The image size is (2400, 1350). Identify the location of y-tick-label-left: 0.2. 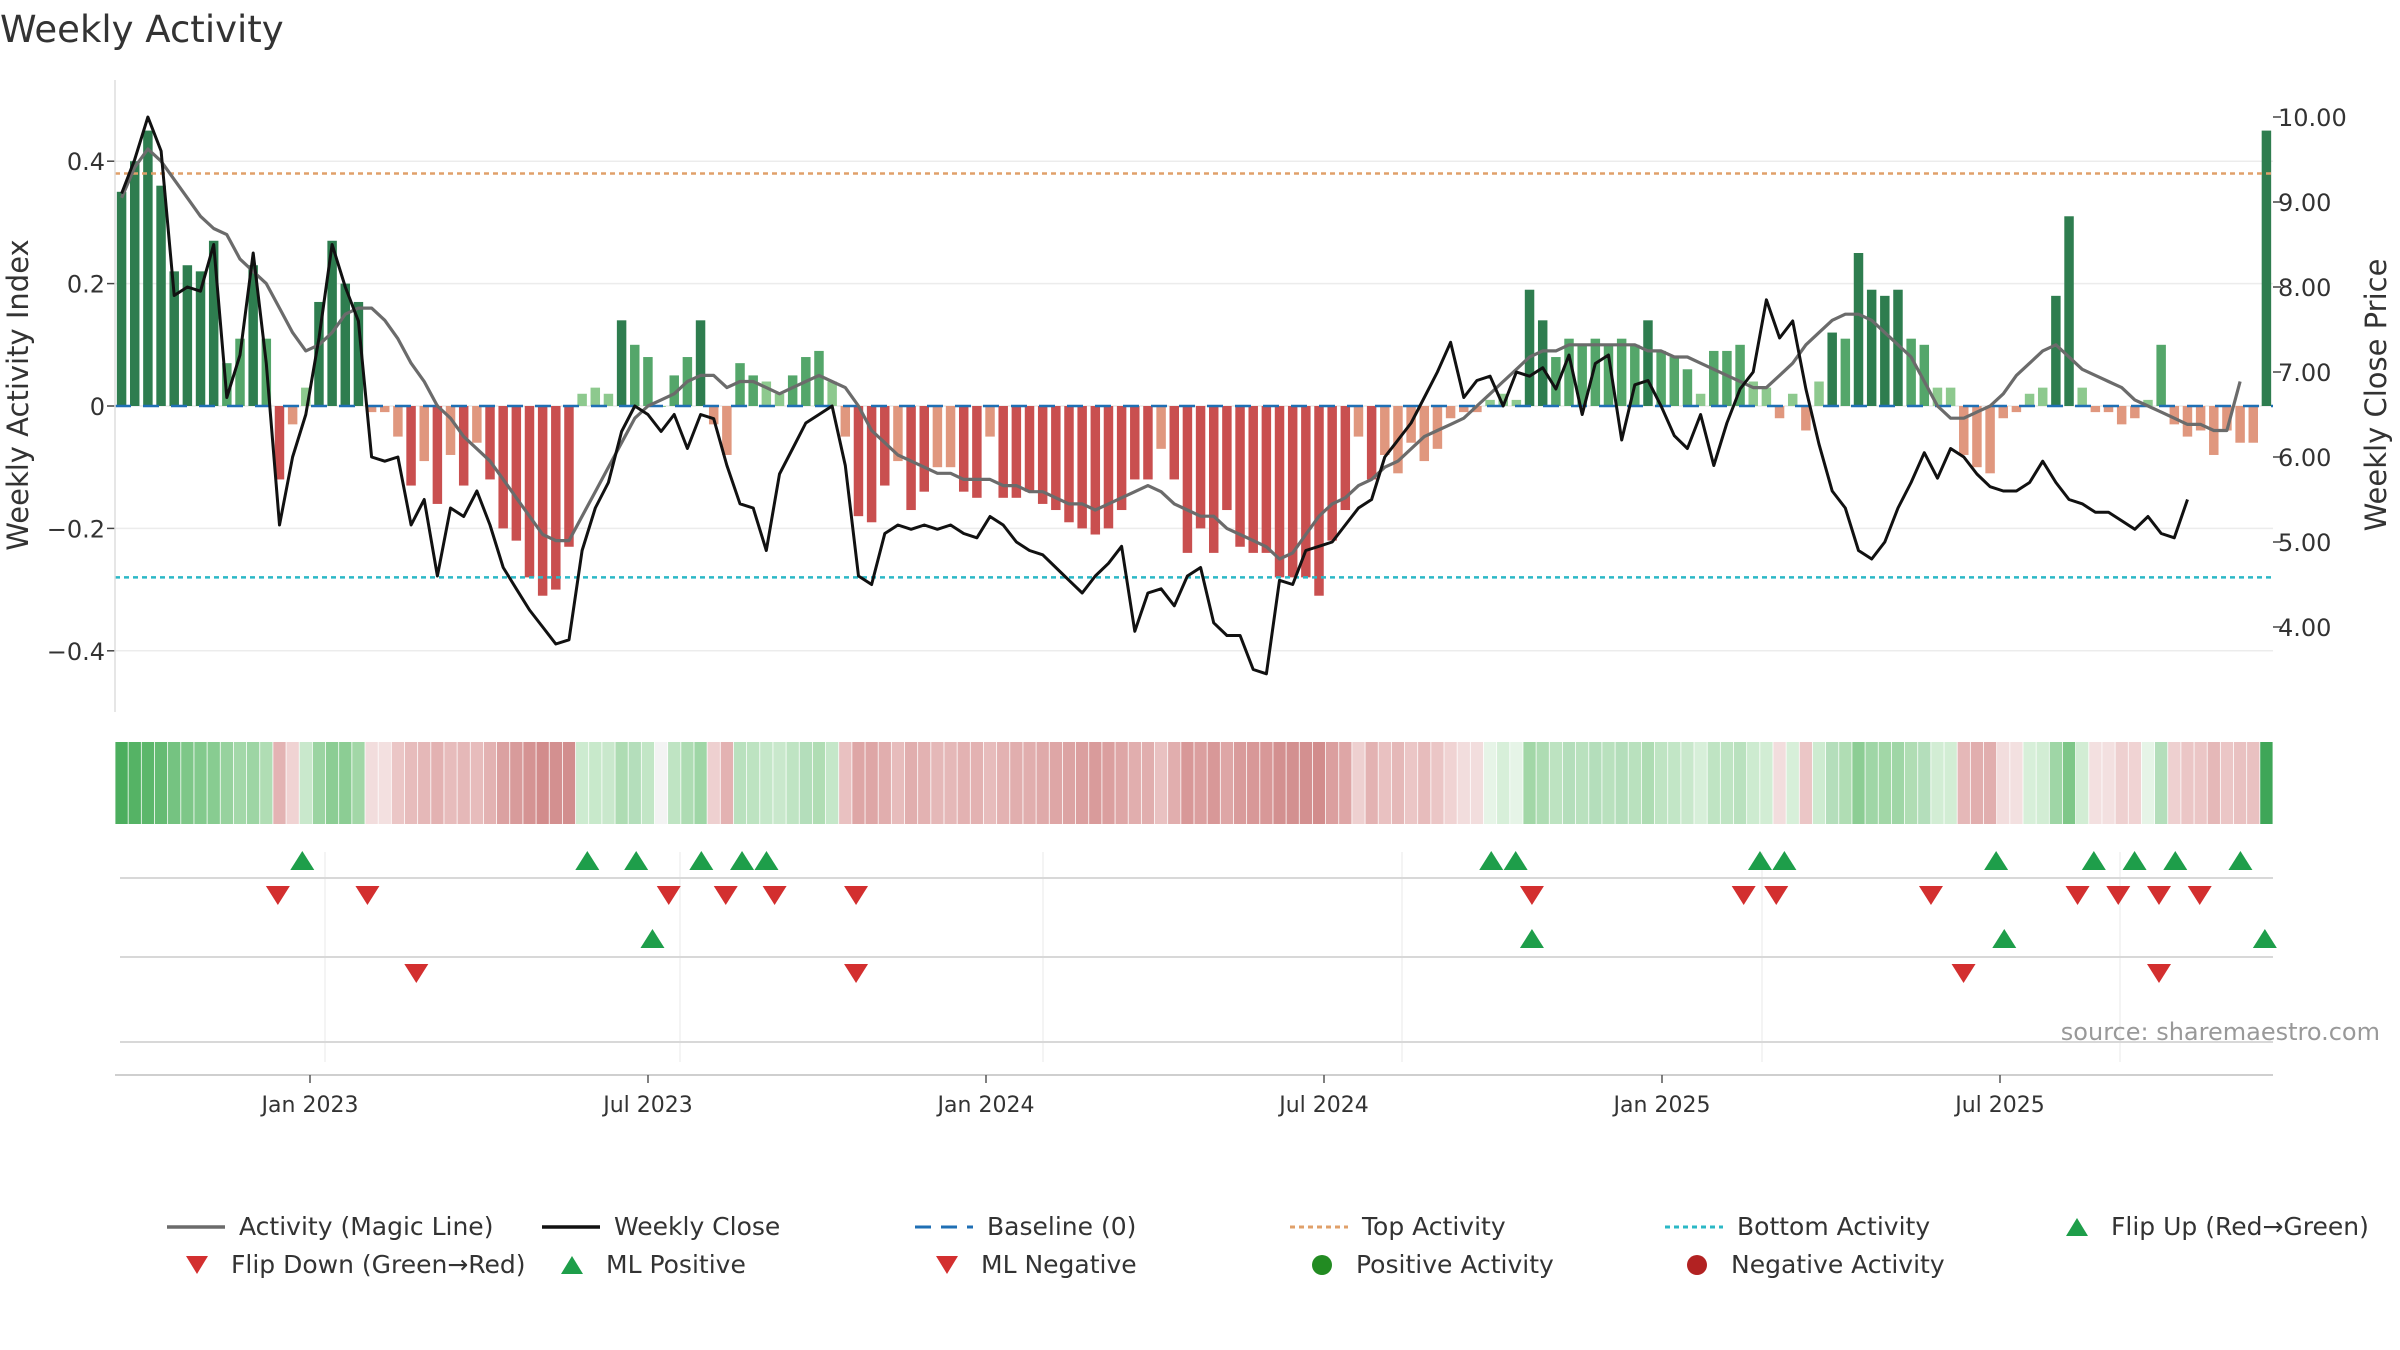
(86, 285).